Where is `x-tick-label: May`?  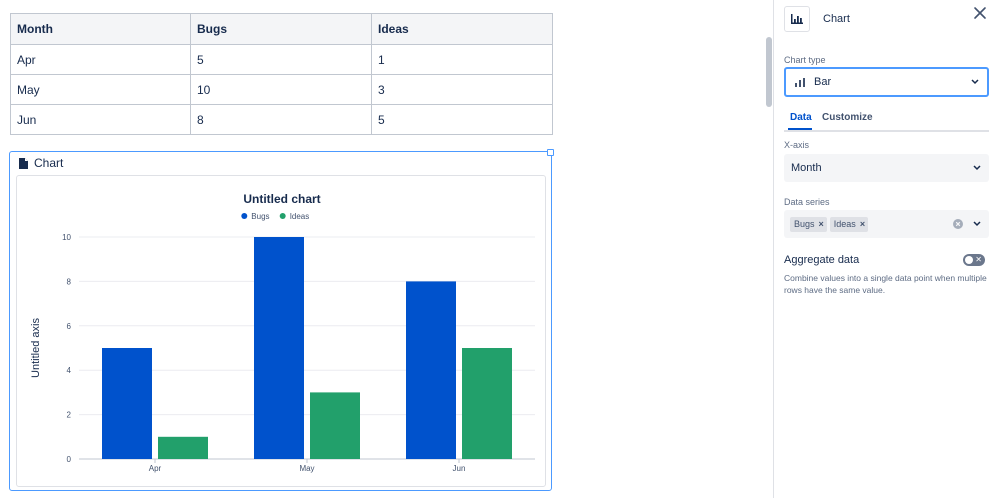 x-tick-label: May is located at coordinates (306, 468).